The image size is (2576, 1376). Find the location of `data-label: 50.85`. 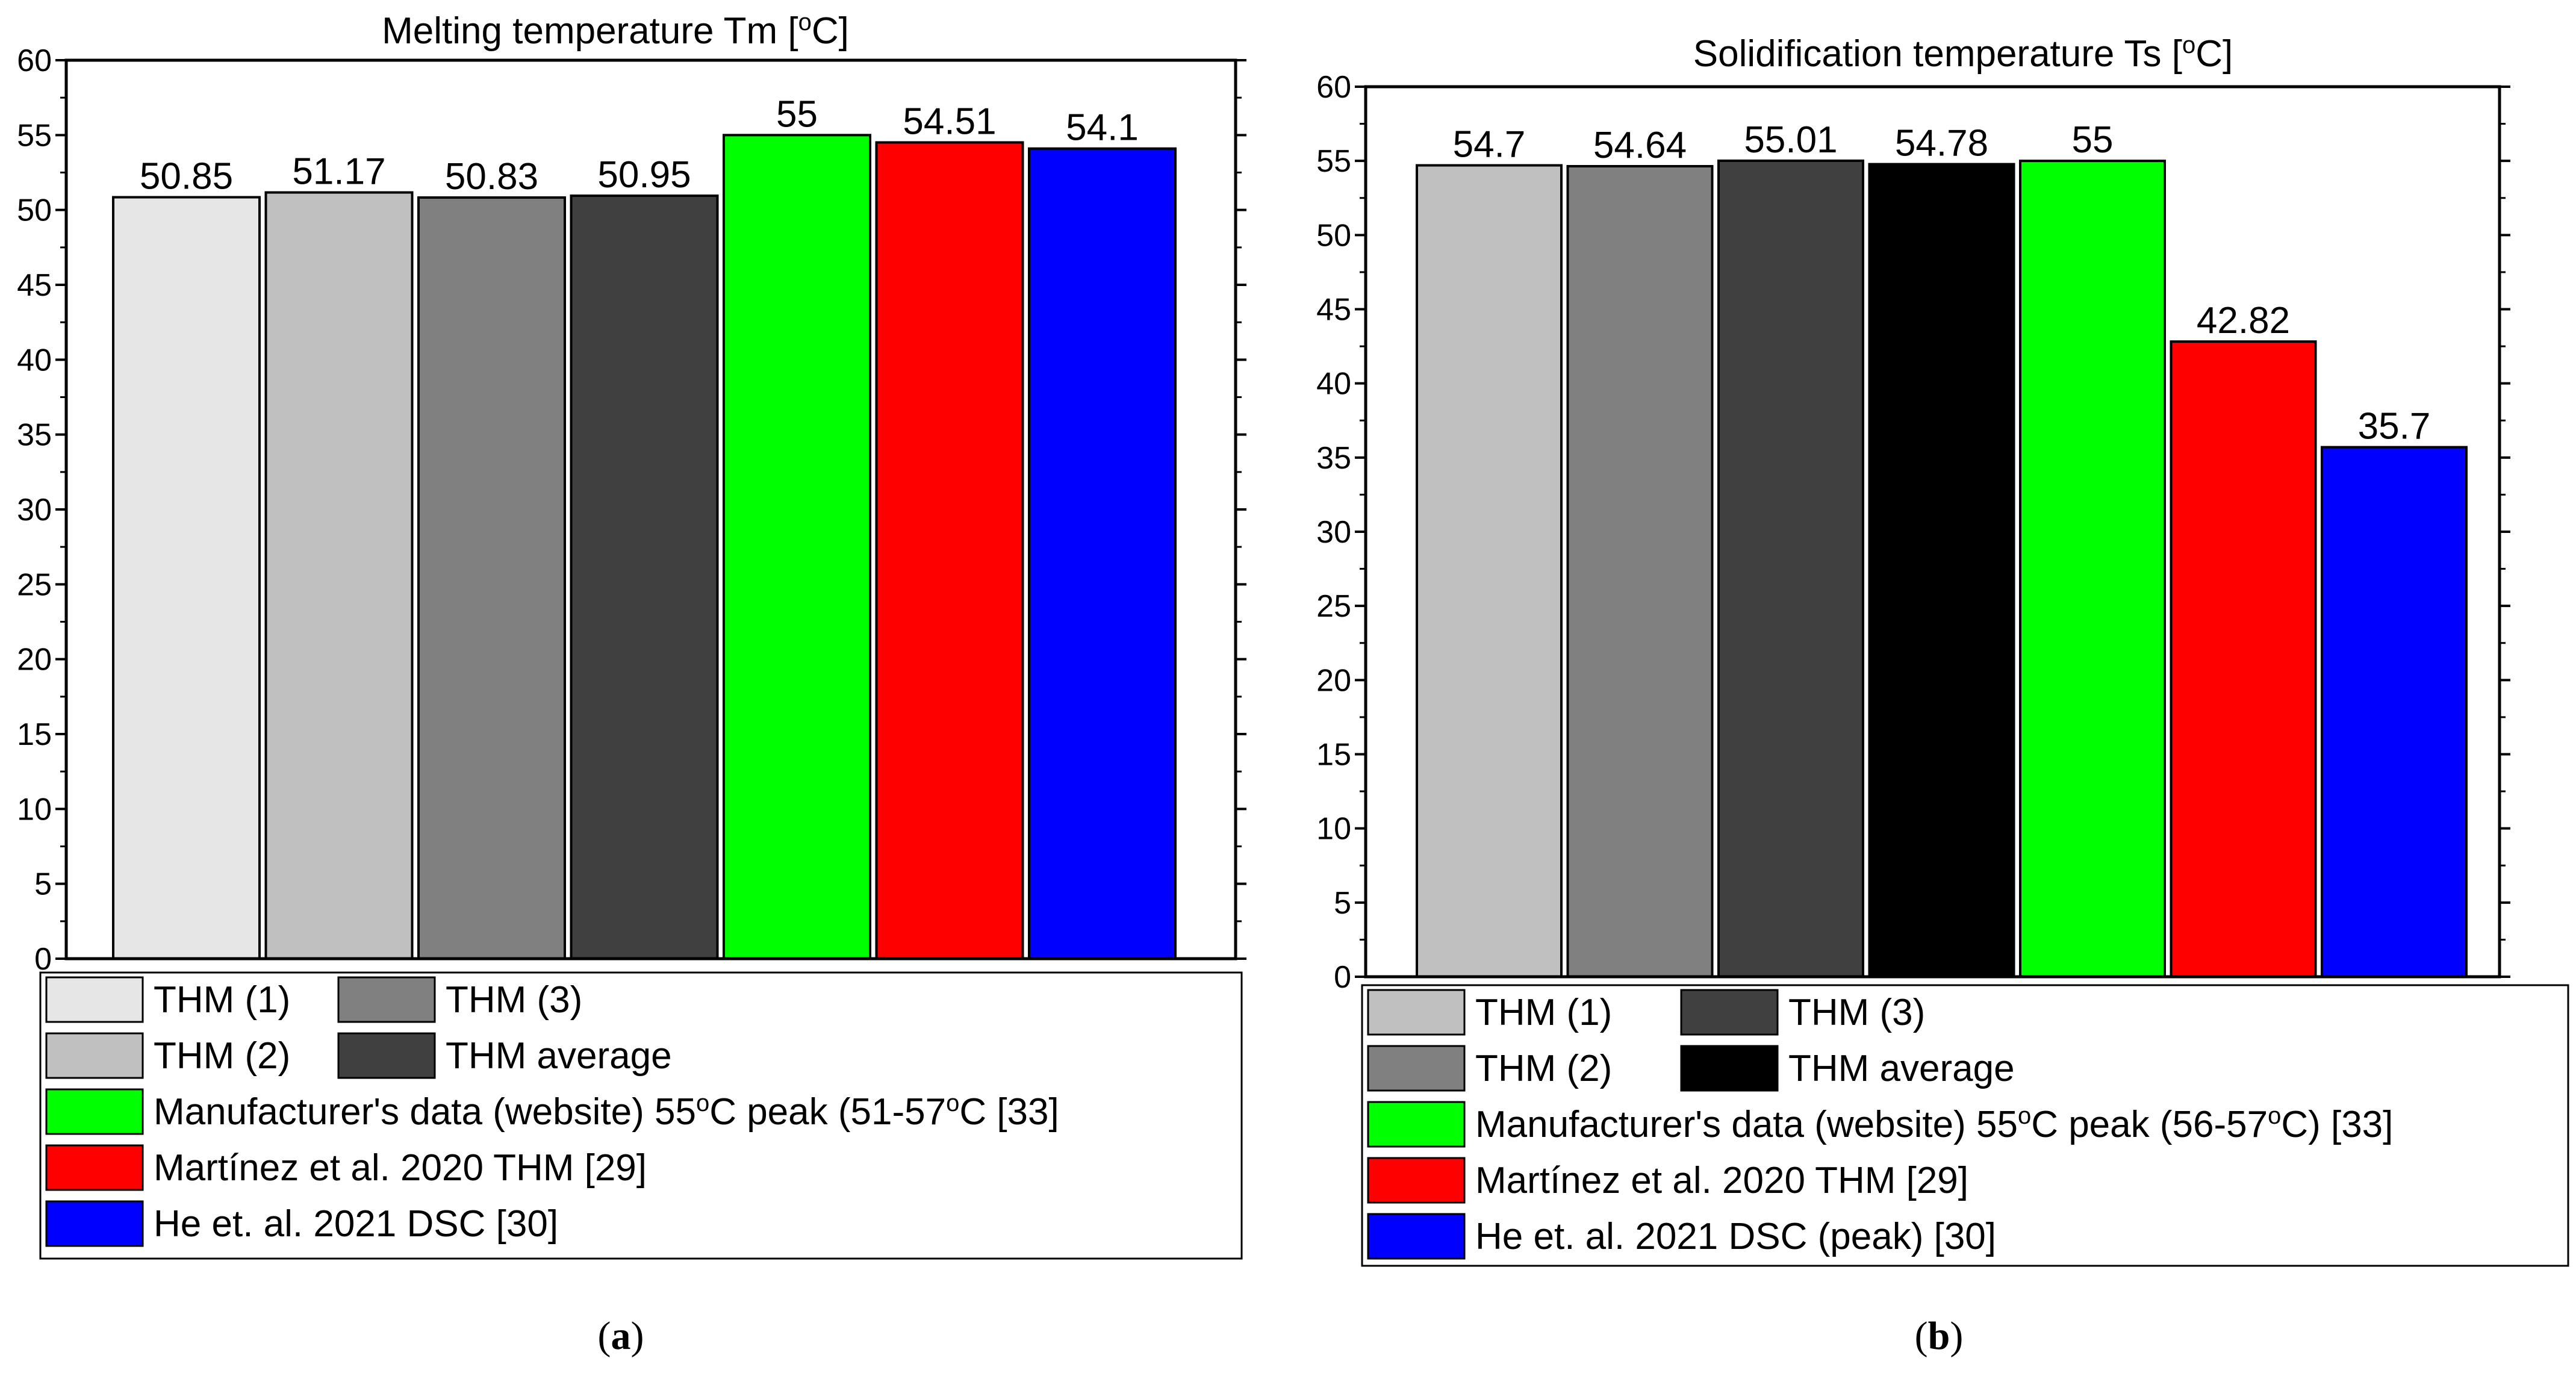

data-label: 50.85 is located at coordinates (186, 177).